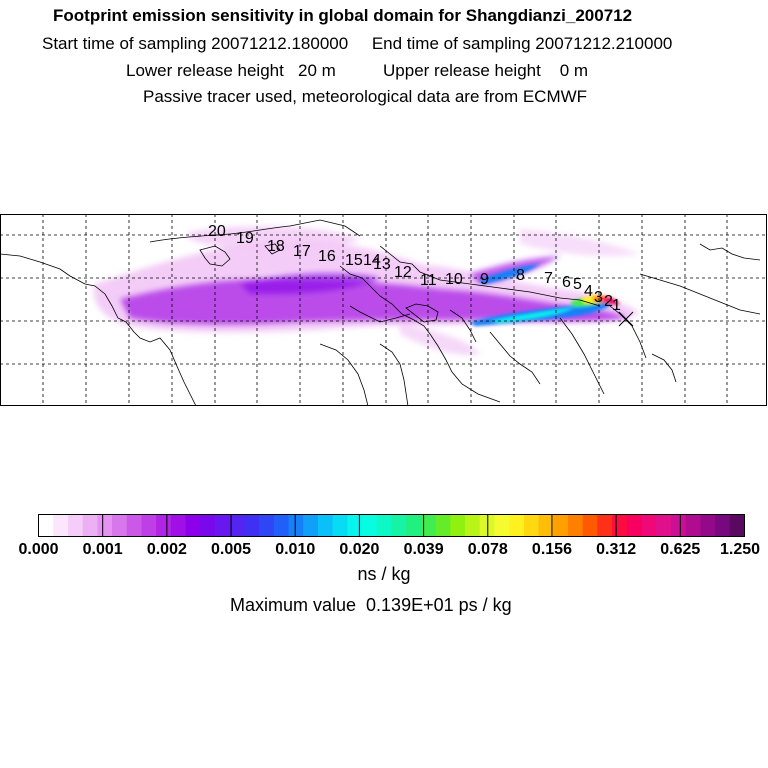 The width and height of the screenshot is (768, 768). I want to click on colorbar-tick-label: 0.001, so click(103, 549).